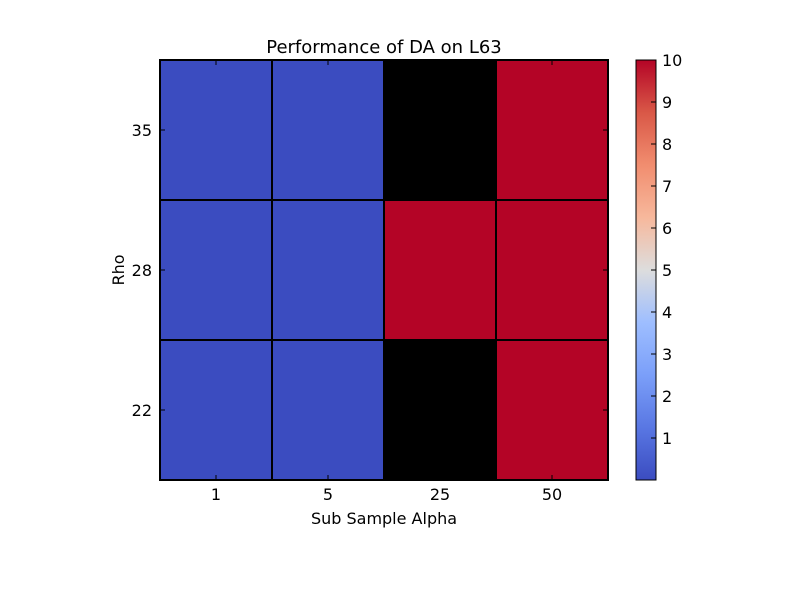 The height and width of the screenshot is (604, 800). What do you see at coordinates (667, 354) in the screenshot?
I see `colorbar-tick-label: 3` at bounding box center [667, 354].